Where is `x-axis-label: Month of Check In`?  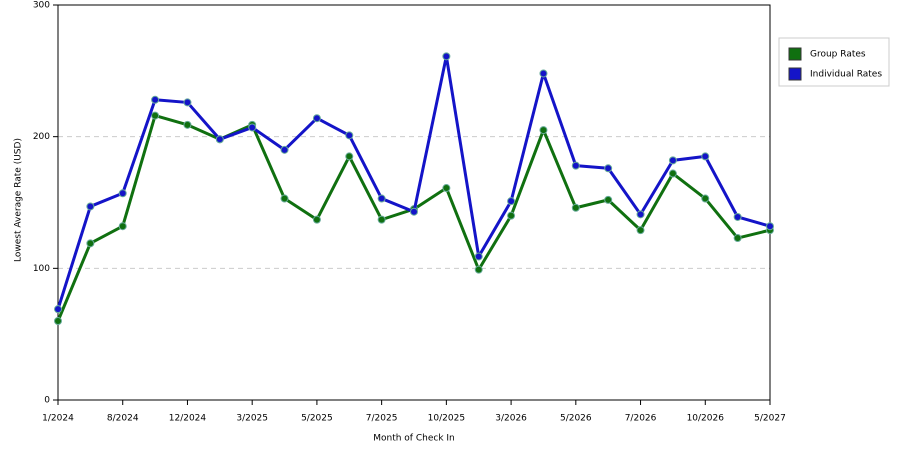
x-axis-label: Month of Check In is located at coordinates (414, 439).